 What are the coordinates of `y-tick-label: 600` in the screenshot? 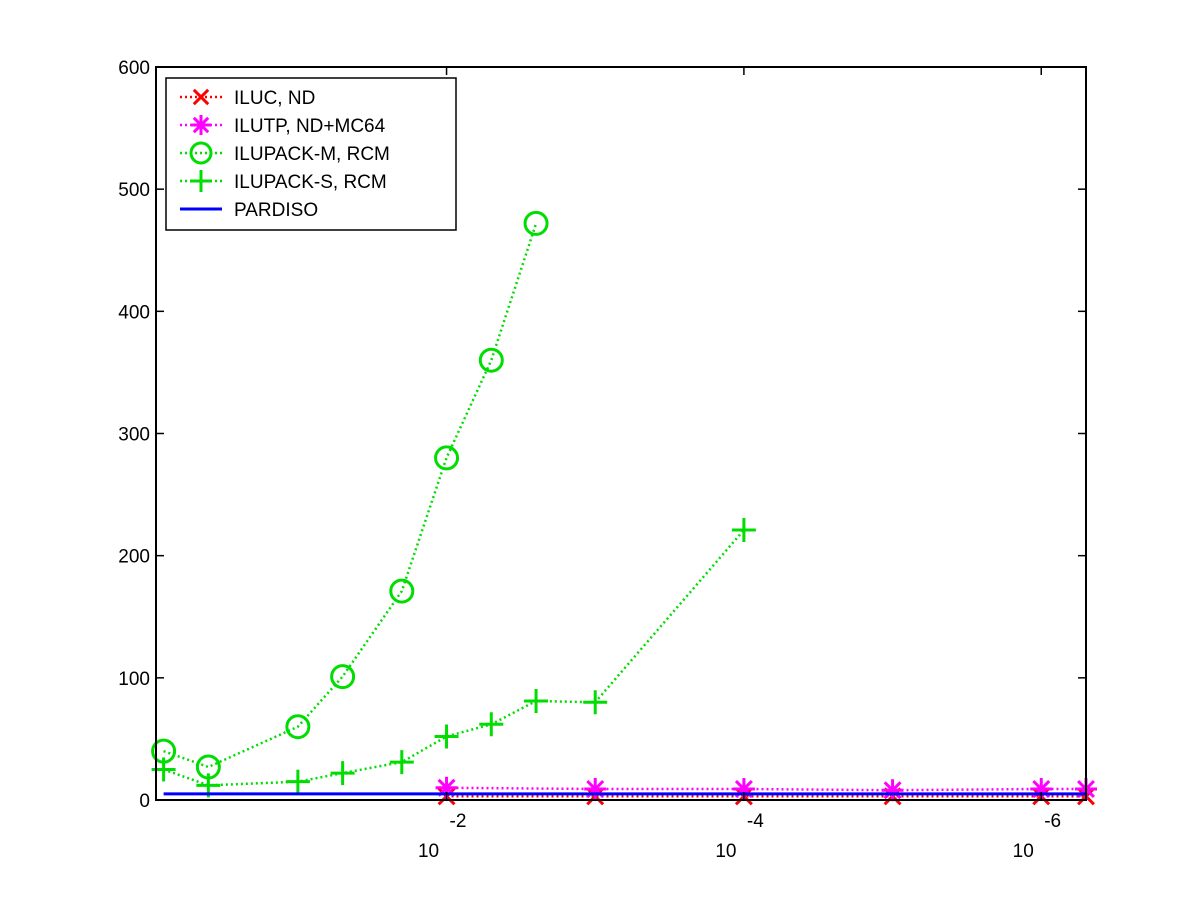 It's located at (134, 68).